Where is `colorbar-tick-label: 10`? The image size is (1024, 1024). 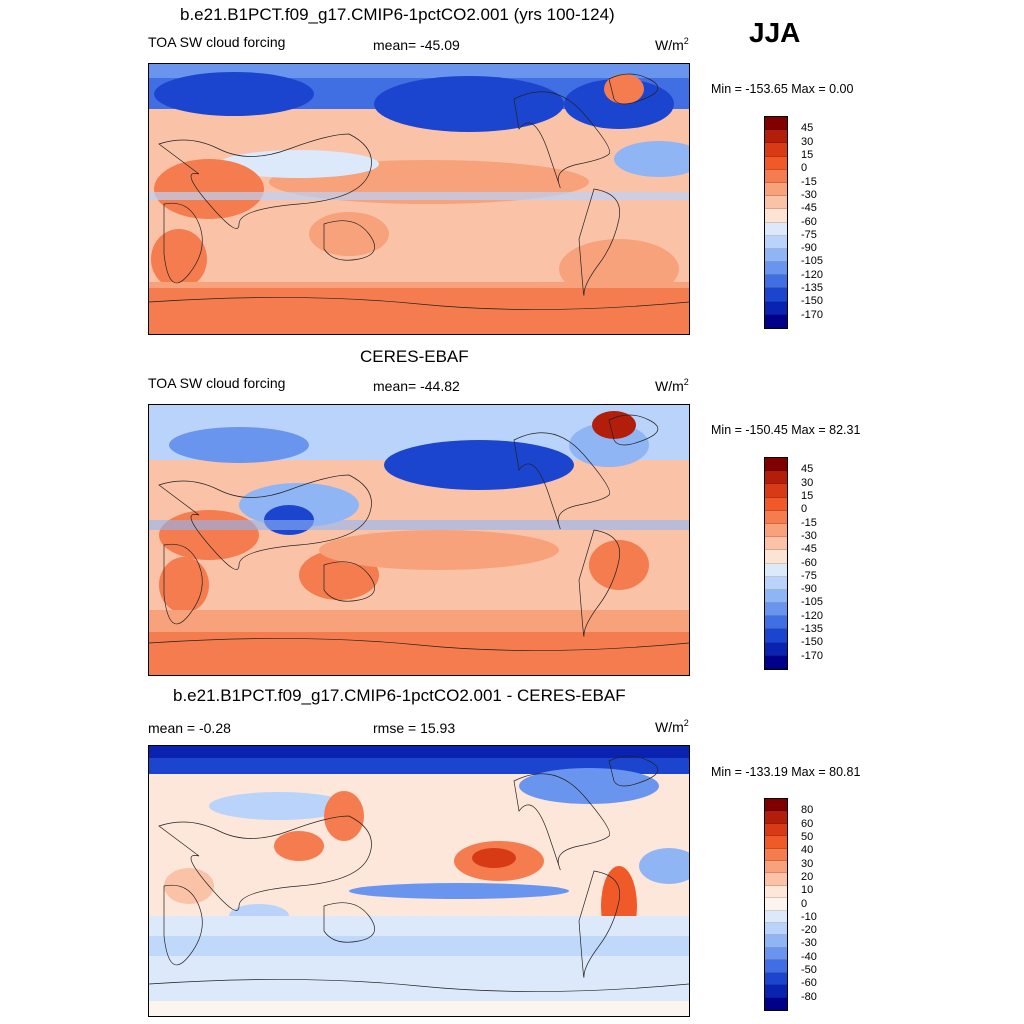
colorbar-tick-label: 10 is located at coordinates (807, 890).